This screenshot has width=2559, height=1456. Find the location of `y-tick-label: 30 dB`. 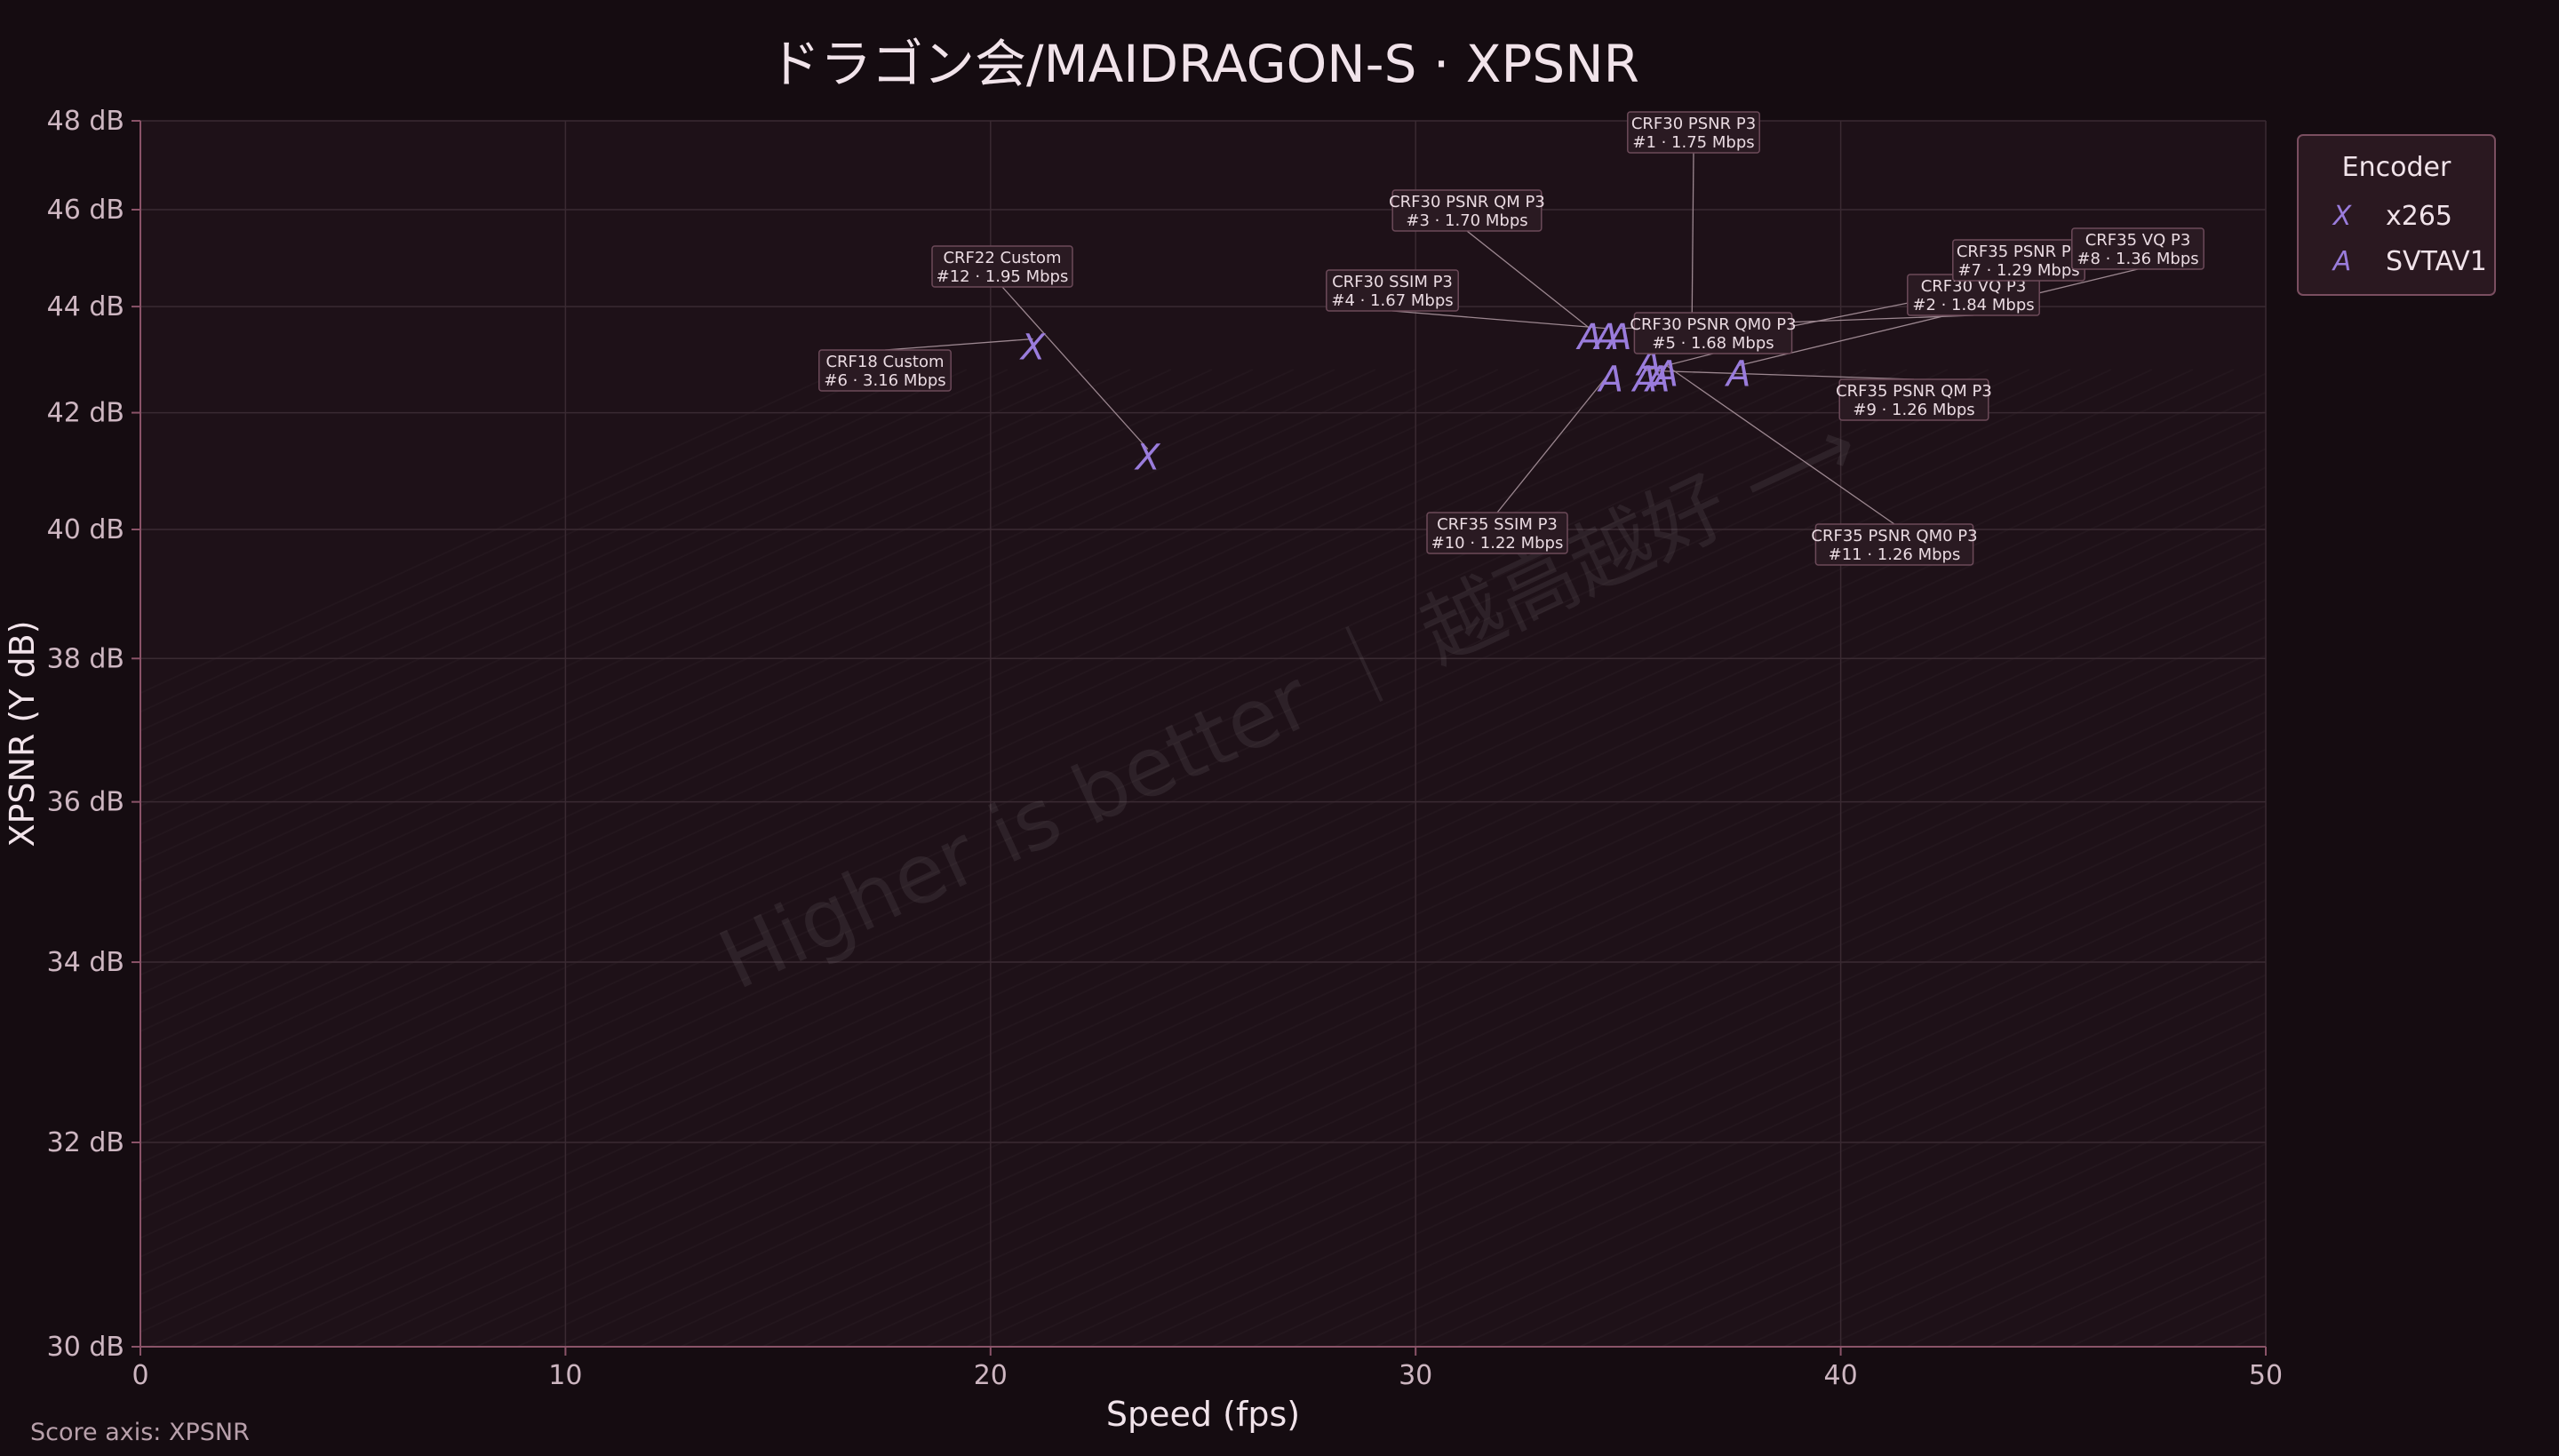

y-tick-label: 30 dB is located at coordinates (85, 1347).